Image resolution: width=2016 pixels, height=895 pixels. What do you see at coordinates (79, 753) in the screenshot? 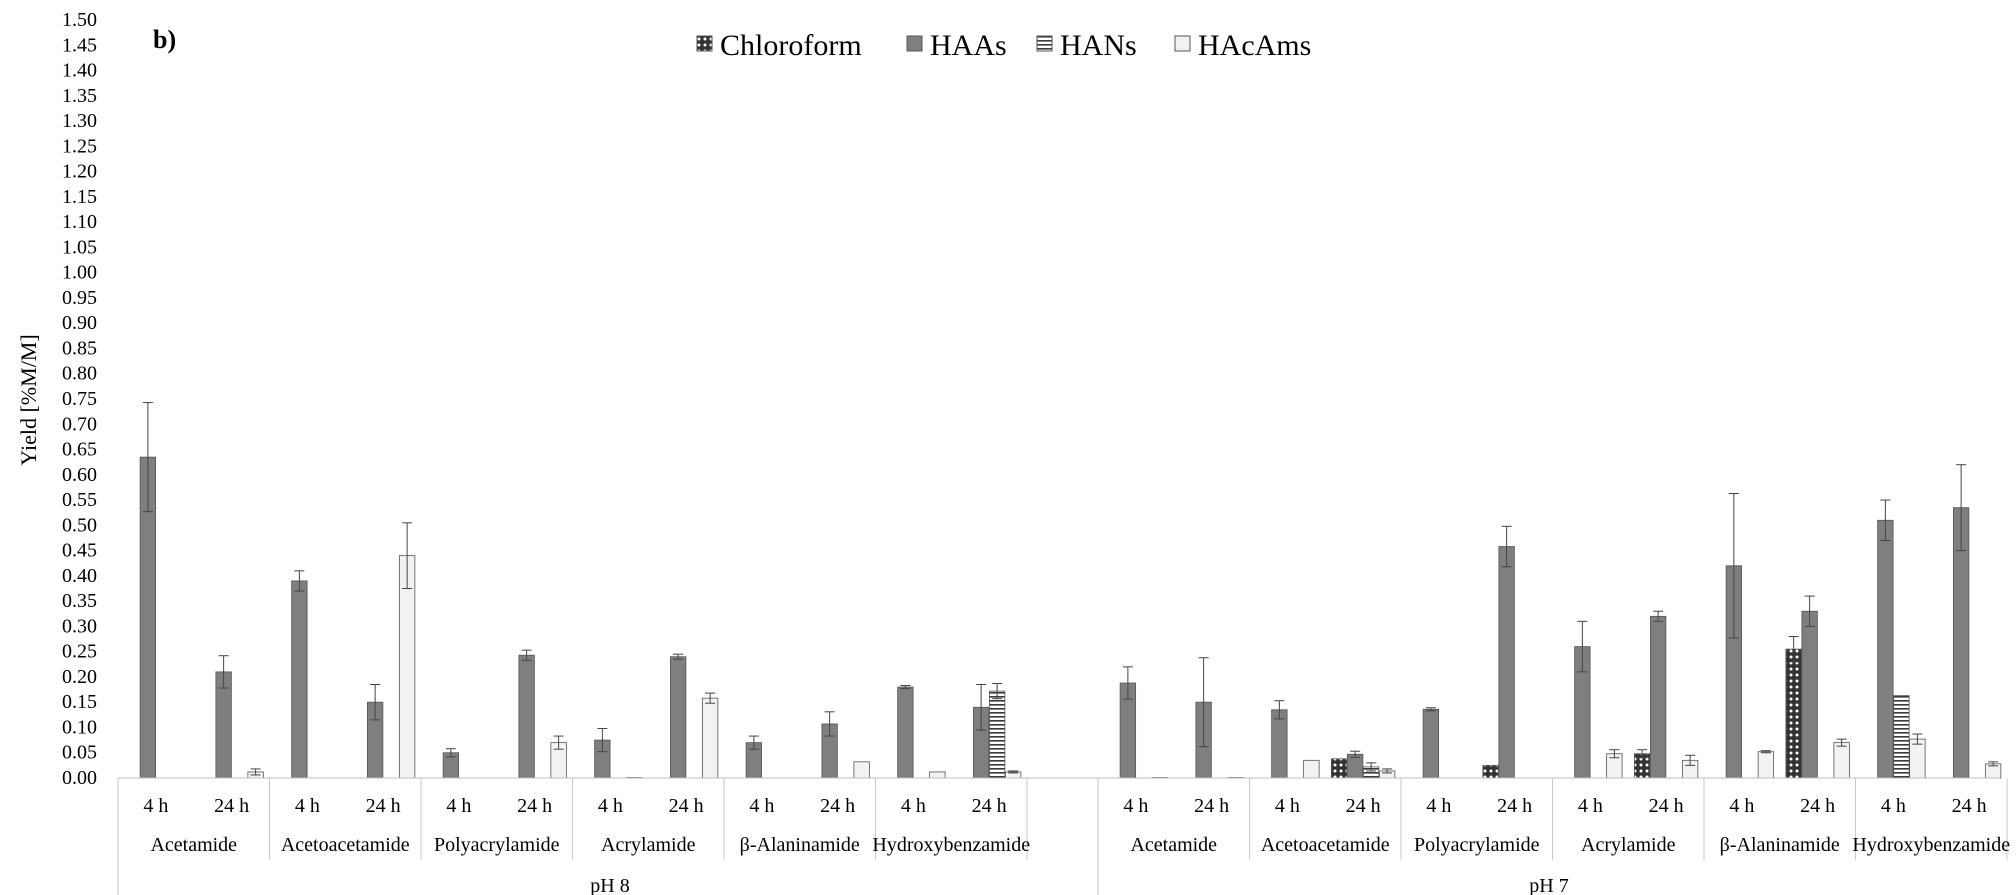
I see `y-tick-label: 0.05` at bounding box center [79, 753].